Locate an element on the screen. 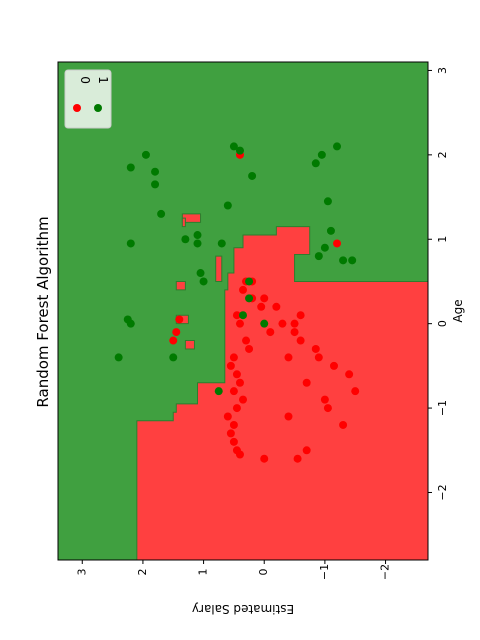 The image size is (480, 640). y-axis-label: Estimated Salary is located at coordinates (243, 609).